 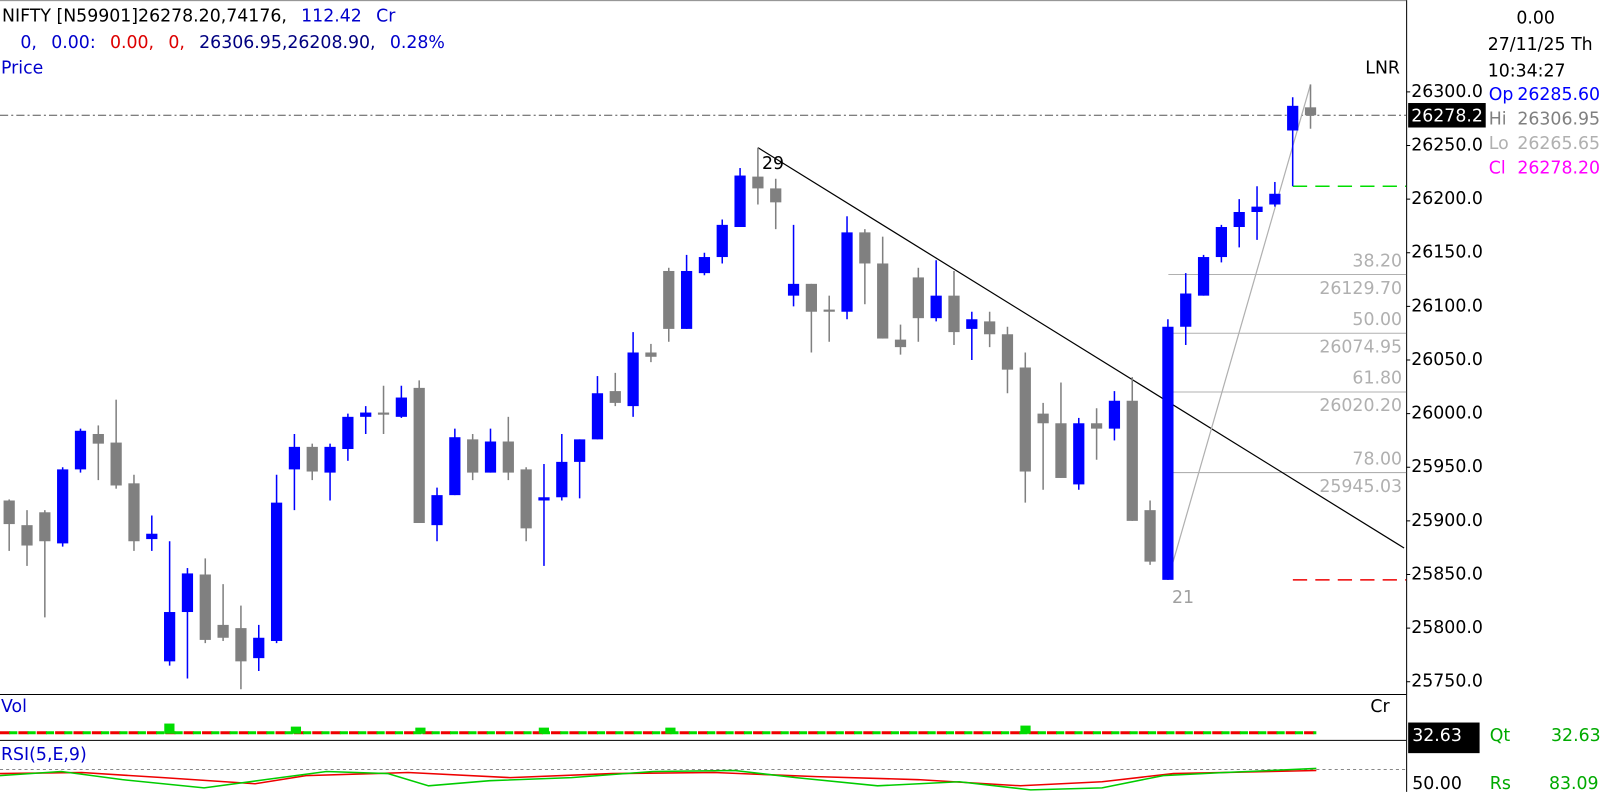 What do you see at coordinates (386, 16) in the screenshot?
I see `header-part: Cr` at bounding box center [386, 16].